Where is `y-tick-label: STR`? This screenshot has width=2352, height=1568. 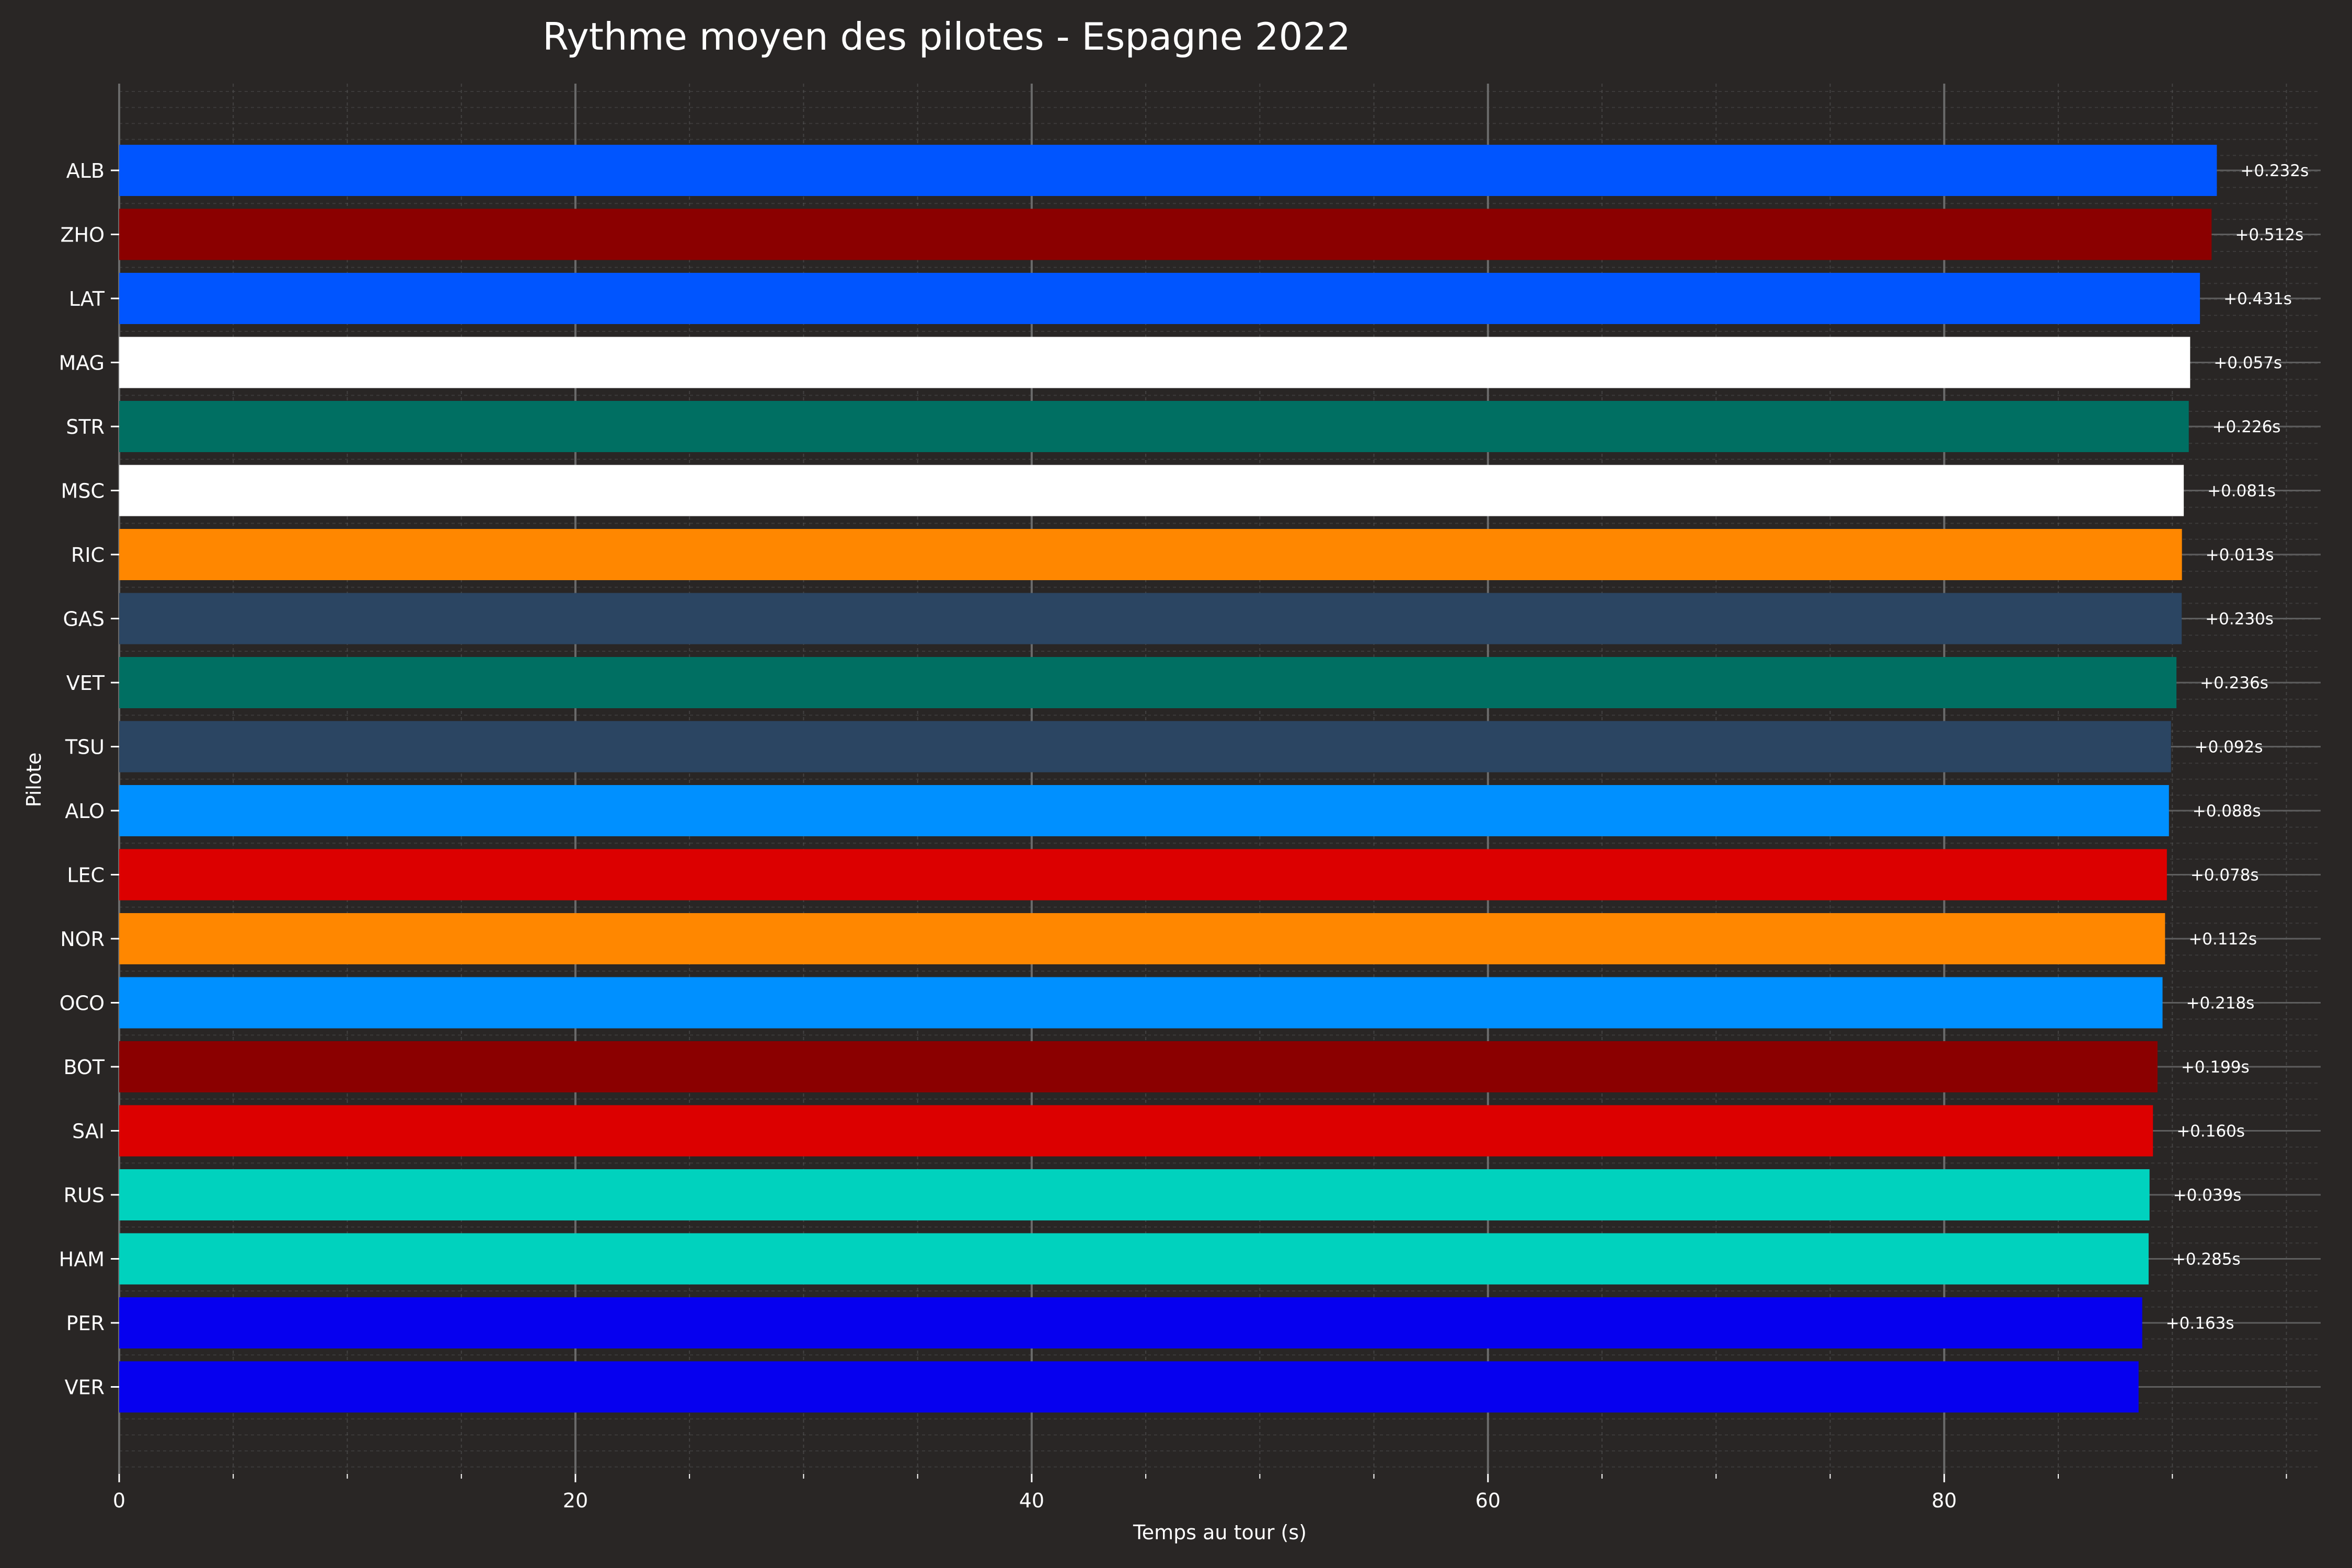 y-tick-label: STR is located at coordinates (85, 427).